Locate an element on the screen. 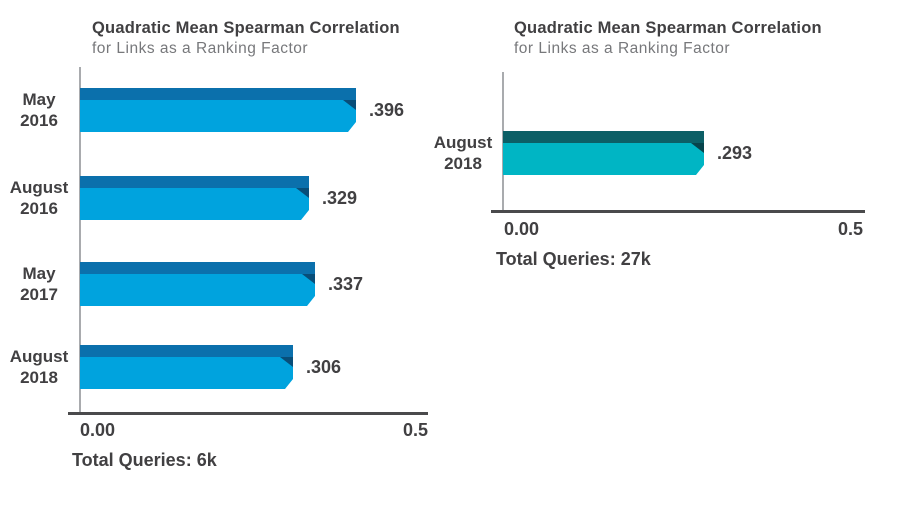 This screenshot has height=505, width=900. y-axis-line is located at coordinates (80, 240).